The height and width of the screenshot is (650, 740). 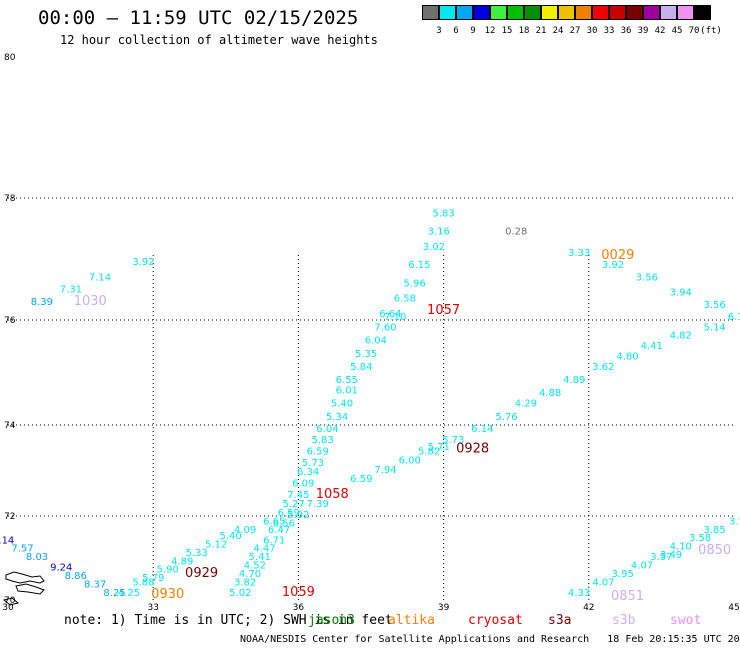 What do you see at coordinates (361, 367) in the screenshot?
I see `wave-height-value: 5.84` at bounding box center [361, 367].